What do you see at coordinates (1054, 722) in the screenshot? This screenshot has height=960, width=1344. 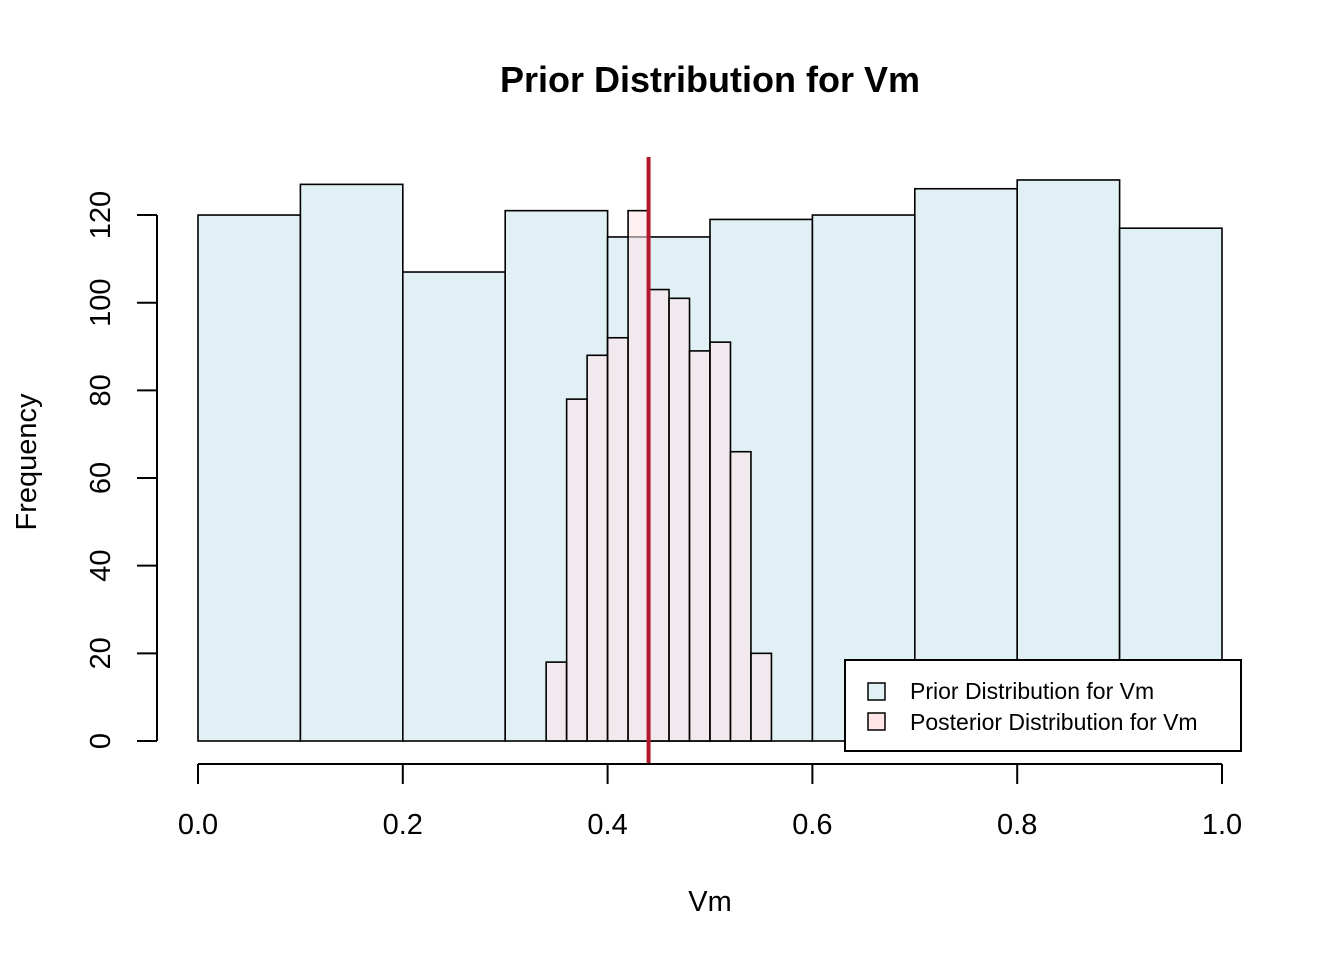 I see `legend-label-posterior: Posterior Distribution for Vm` at bounding box center [1054, 722].